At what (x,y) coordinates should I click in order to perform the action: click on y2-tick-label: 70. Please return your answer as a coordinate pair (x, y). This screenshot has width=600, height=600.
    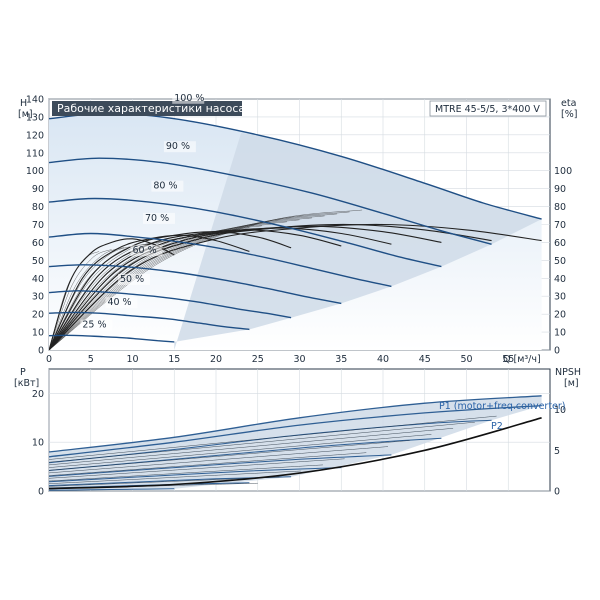
    Looking at the image, I should click on (560, 225).